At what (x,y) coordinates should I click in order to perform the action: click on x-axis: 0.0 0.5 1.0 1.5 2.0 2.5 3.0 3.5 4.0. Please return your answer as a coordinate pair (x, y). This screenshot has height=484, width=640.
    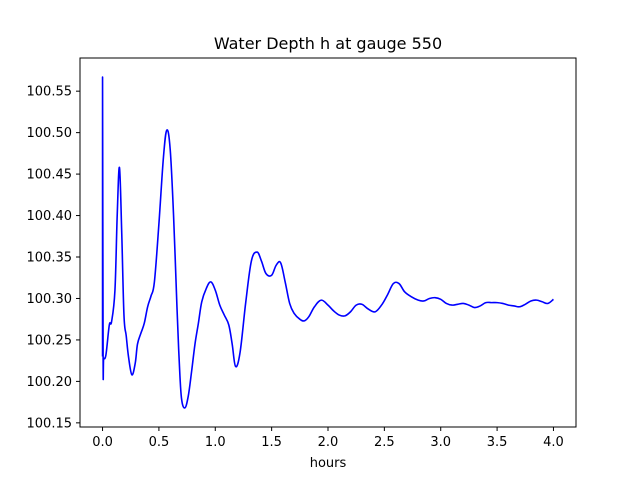
    Looking at the image, I should click on (328, 438).